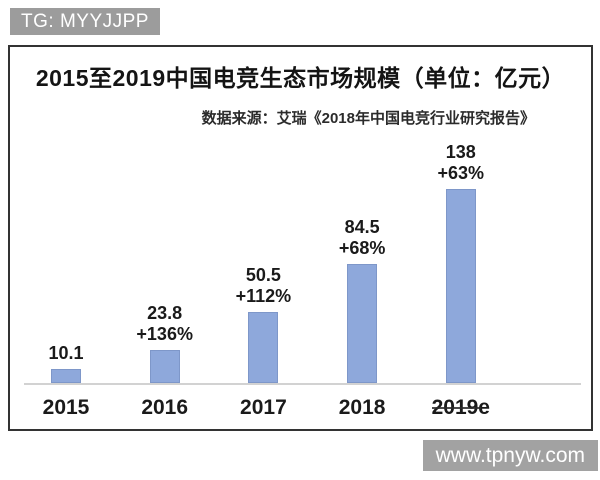 The width and height of the screenshot is (600, 480). I want to click on bar-column: 84.5 +68%, so click(362, 300).